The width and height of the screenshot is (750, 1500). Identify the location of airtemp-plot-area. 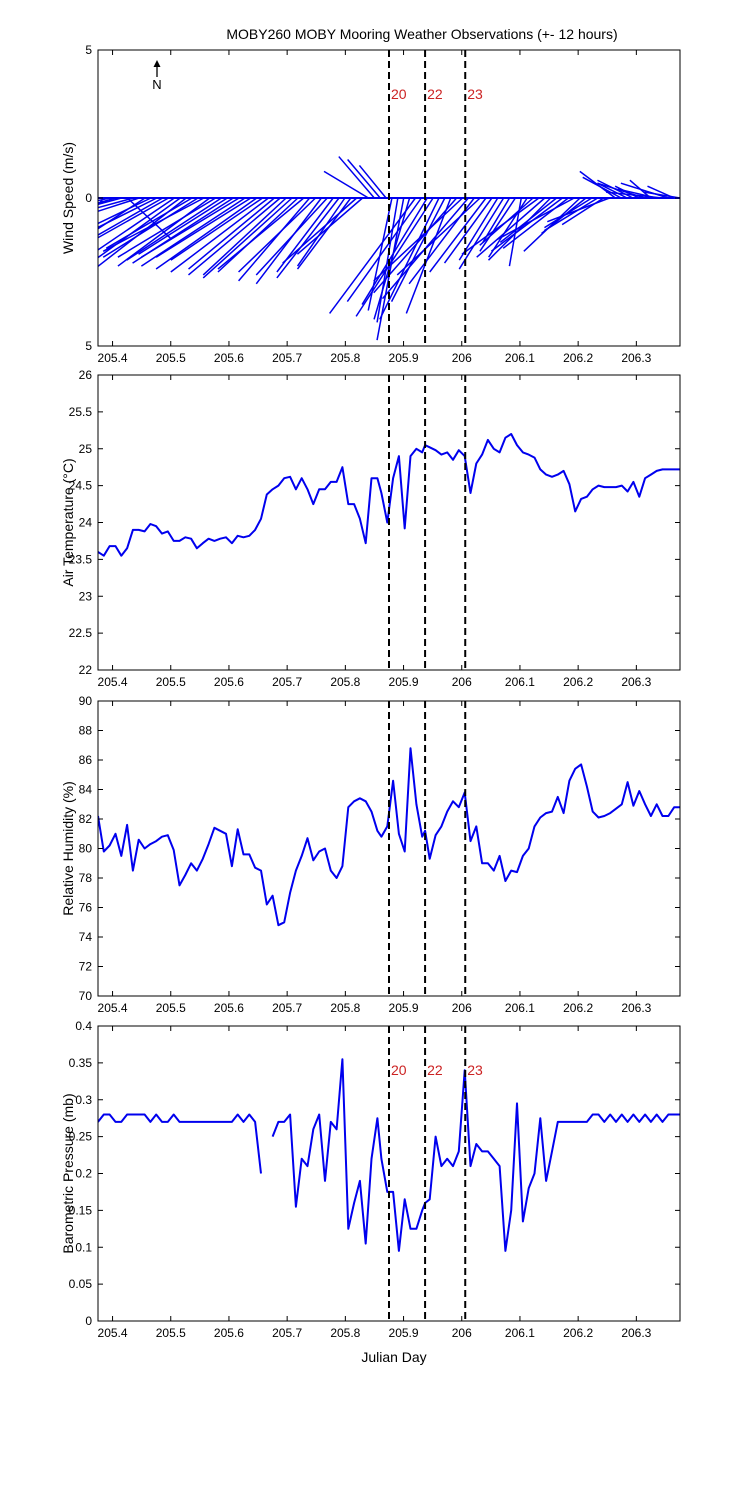
(389, 495).